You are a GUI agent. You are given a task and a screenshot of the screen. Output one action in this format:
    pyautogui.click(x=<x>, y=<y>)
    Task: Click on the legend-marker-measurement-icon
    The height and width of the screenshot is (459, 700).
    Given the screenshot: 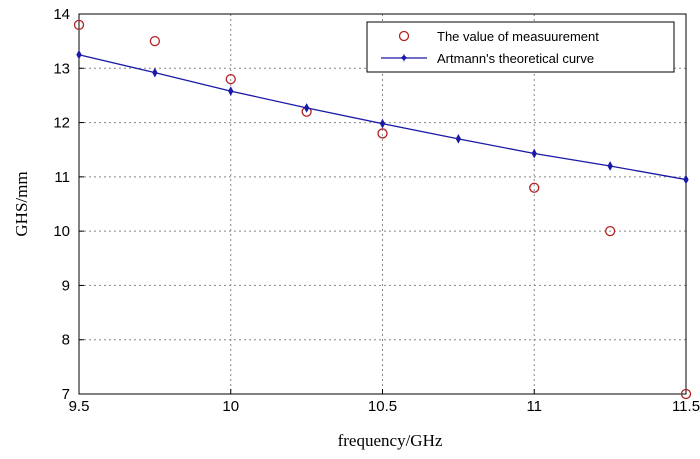 What is the action you would take?
    pyautogui.click(x=404, y=36)
    